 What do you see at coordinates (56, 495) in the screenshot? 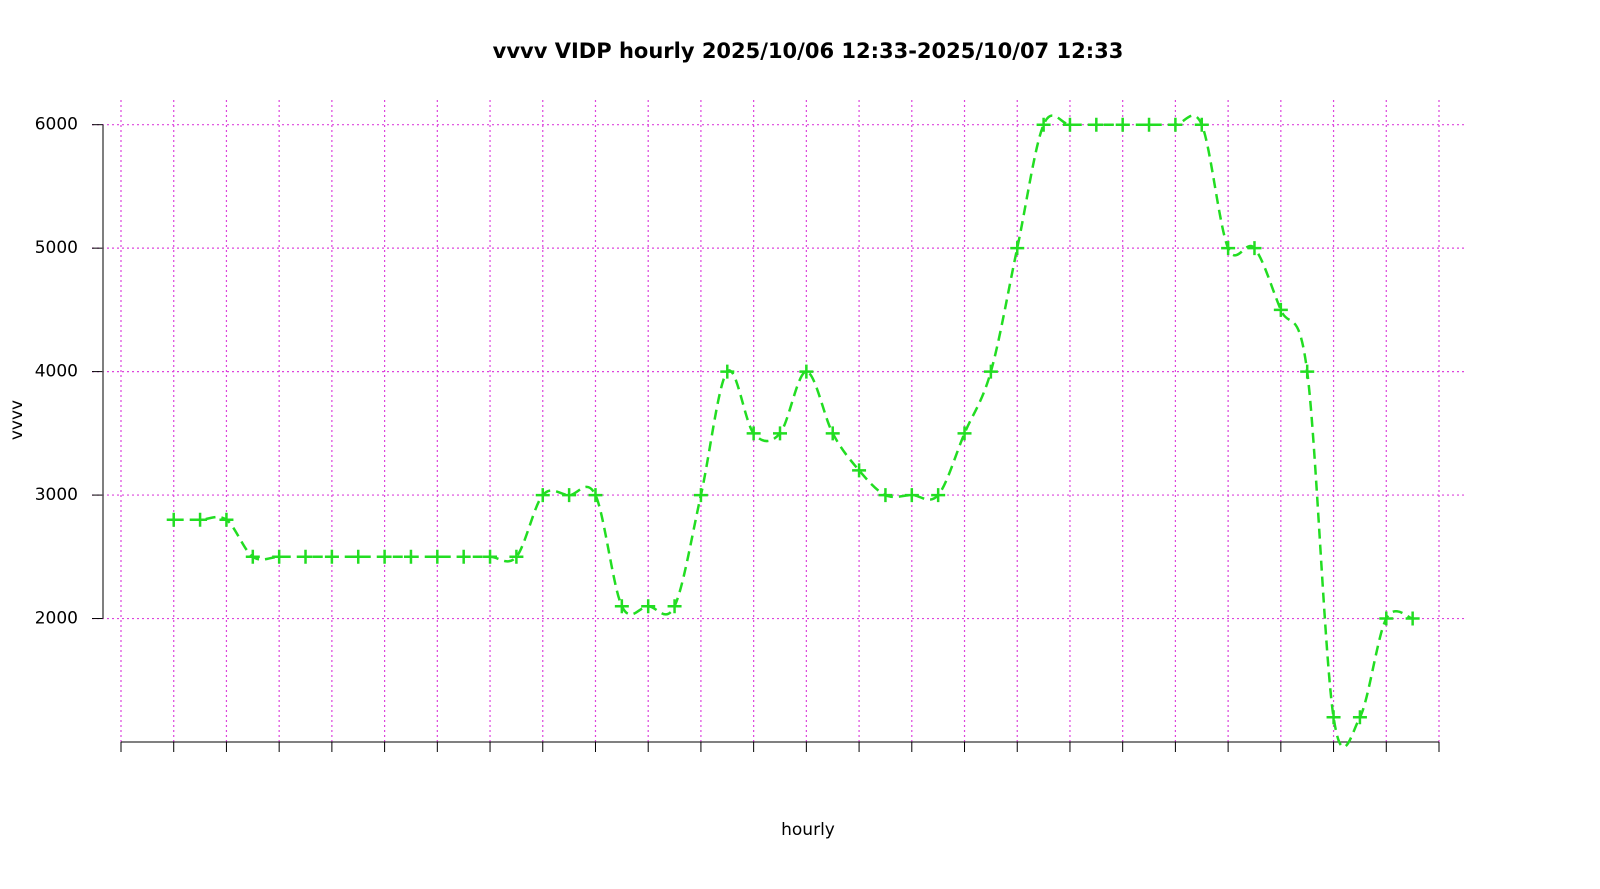
I see `y-tick-label: 3000` at bounding box center [56, 495].